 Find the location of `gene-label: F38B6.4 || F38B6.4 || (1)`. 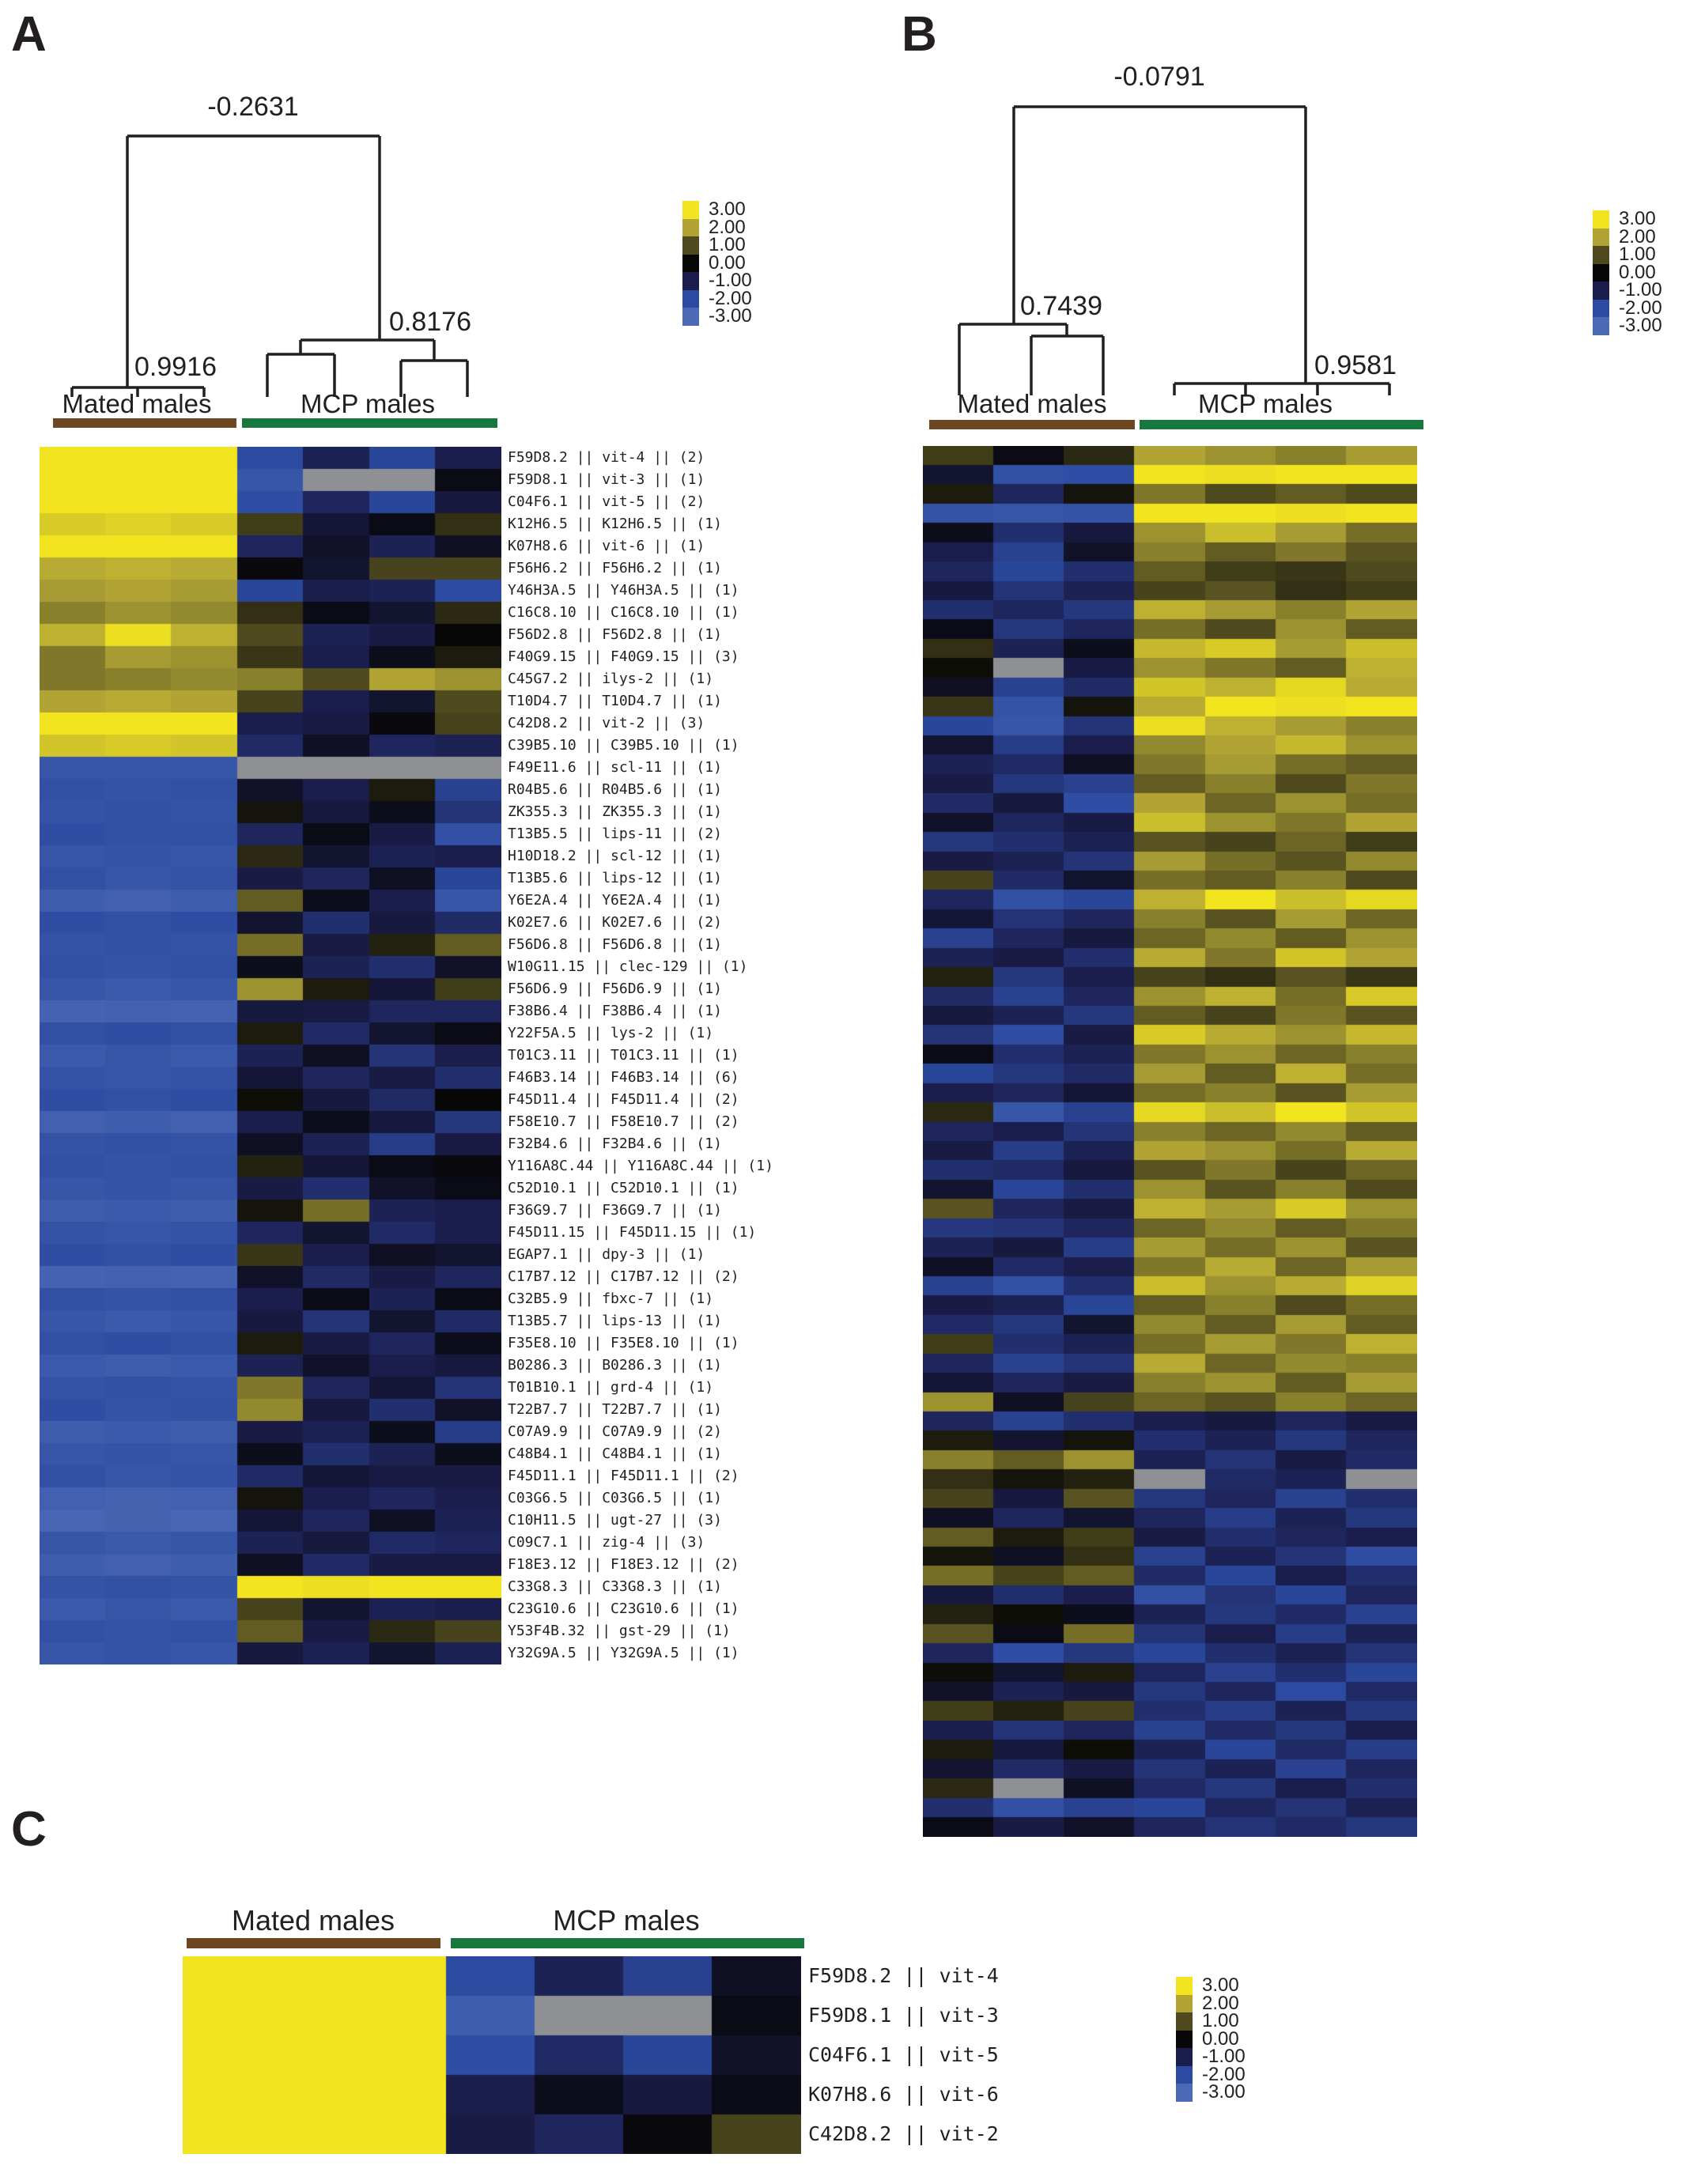

gene-label: F38B6.4 || F38B6.4 || (1) is located at coordinates (615, 1011).